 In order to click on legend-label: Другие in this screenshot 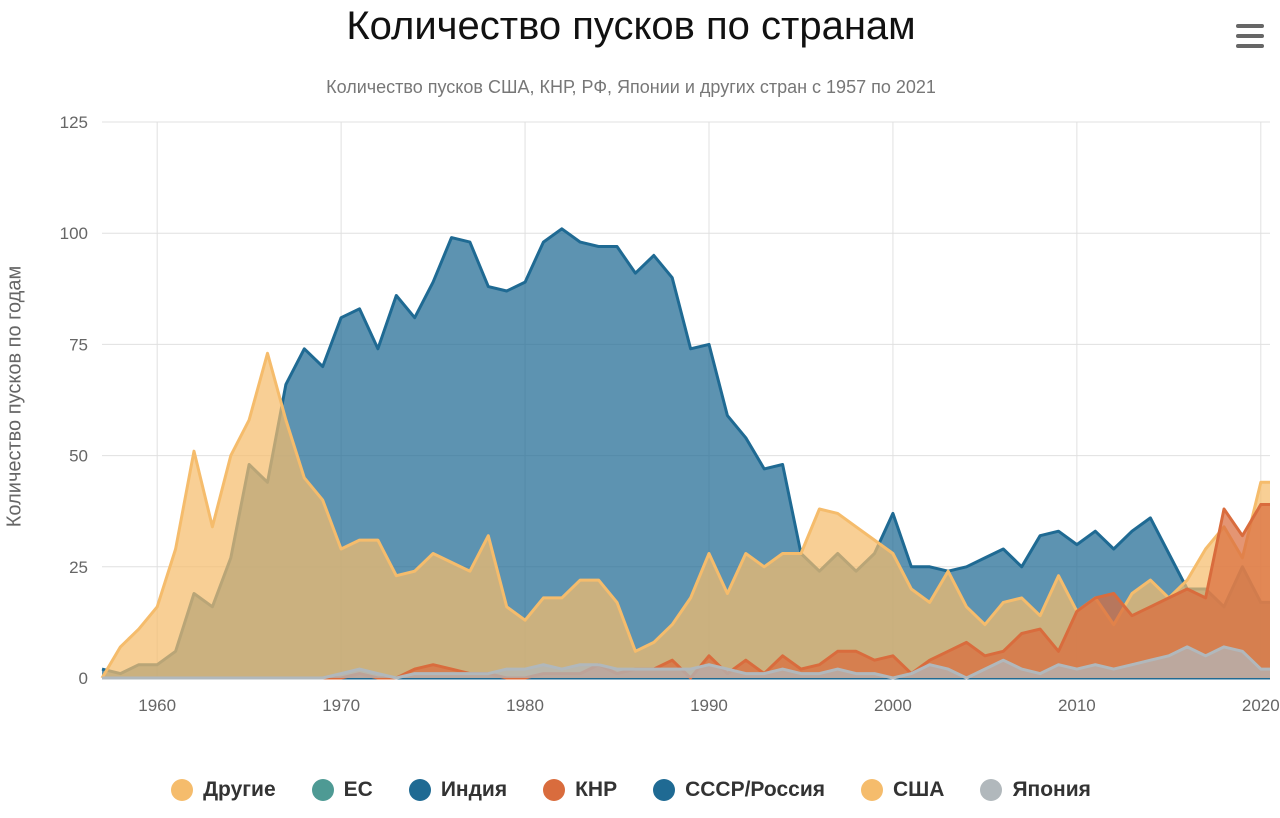, I will do `click(239, 789)`.